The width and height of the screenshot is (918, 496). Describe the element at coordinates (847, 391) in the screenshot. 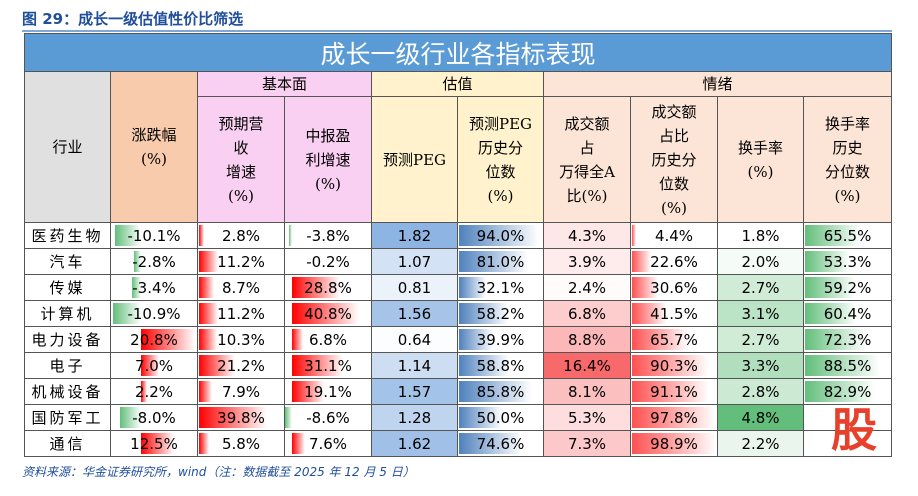

I see `cell-value: 82.9%` at that location.